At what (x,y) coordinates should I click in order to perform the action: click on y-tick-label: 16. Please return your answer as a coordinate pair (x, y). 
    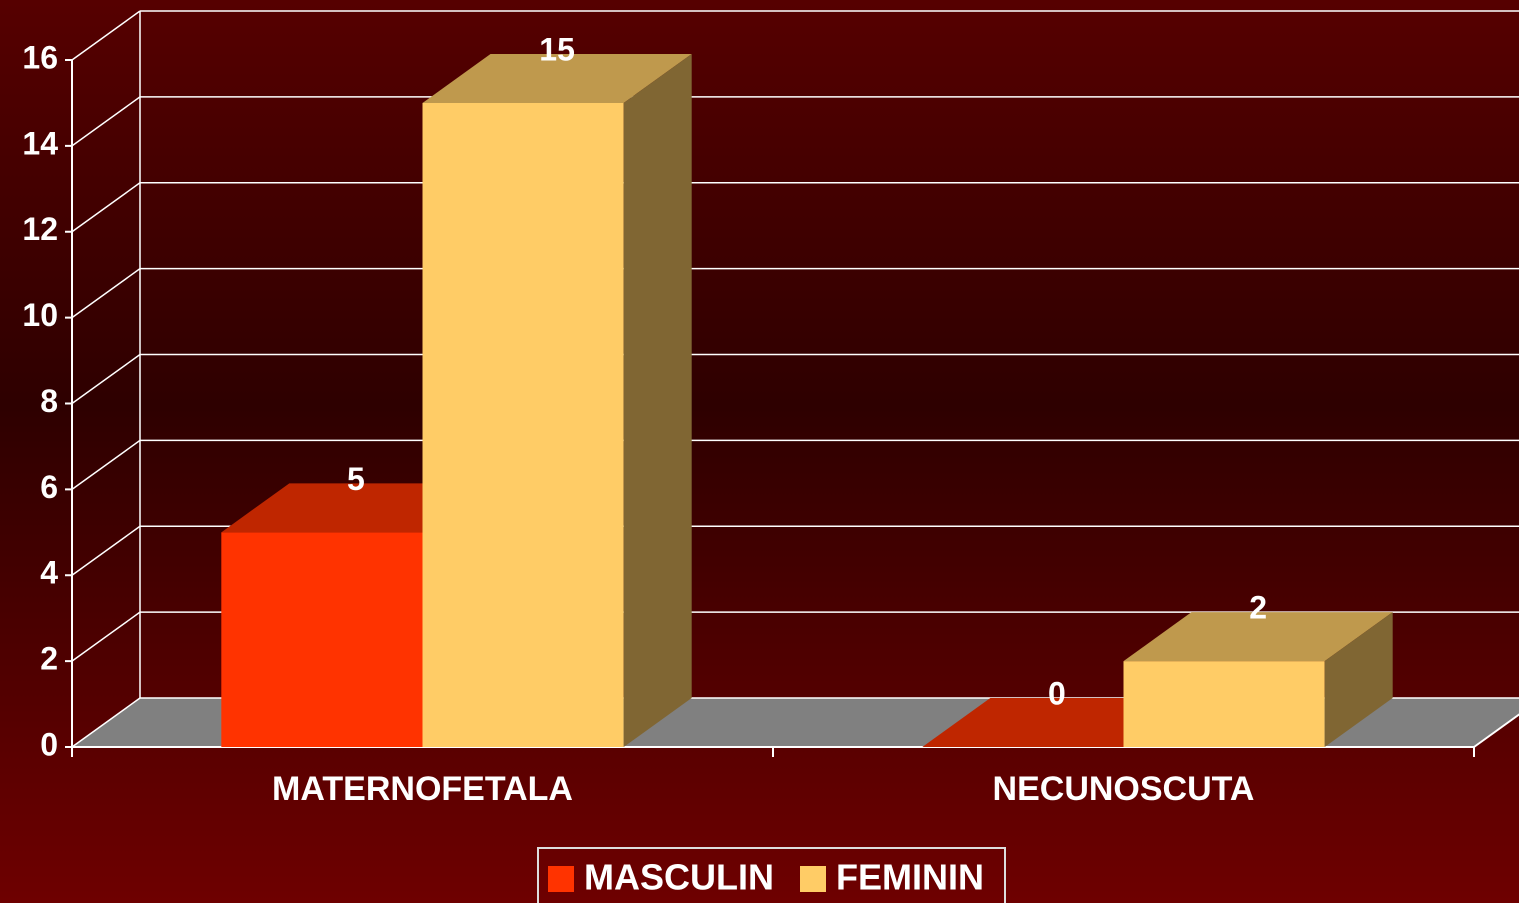
    Looking at the image, I should click on (40, 57).